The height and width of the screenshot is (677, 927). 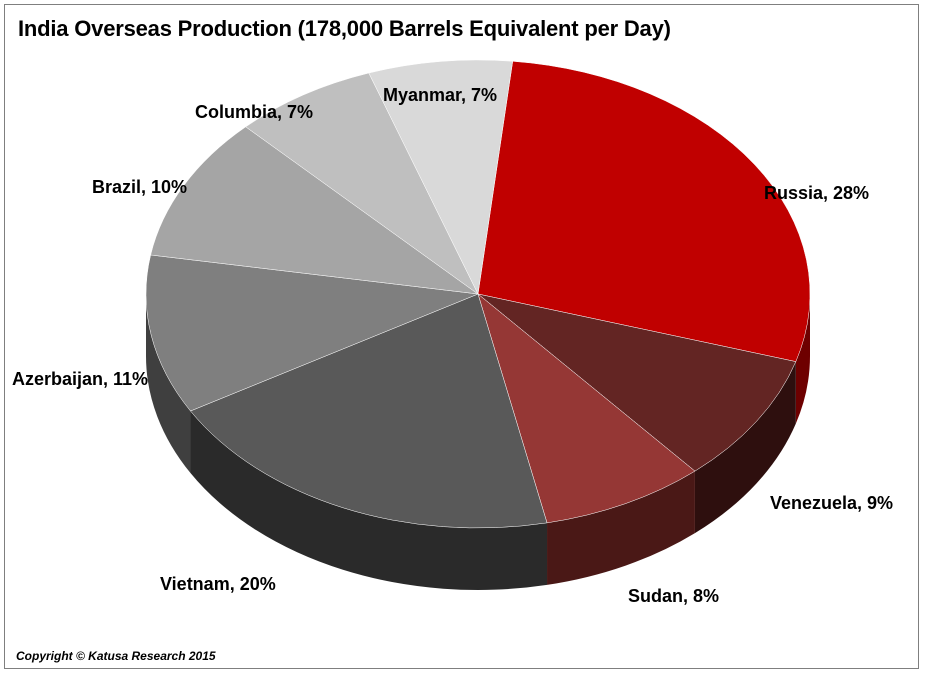 I want to click on copyright-text: Copyright © Katusa Research 2015, so click(x=116, y=656).